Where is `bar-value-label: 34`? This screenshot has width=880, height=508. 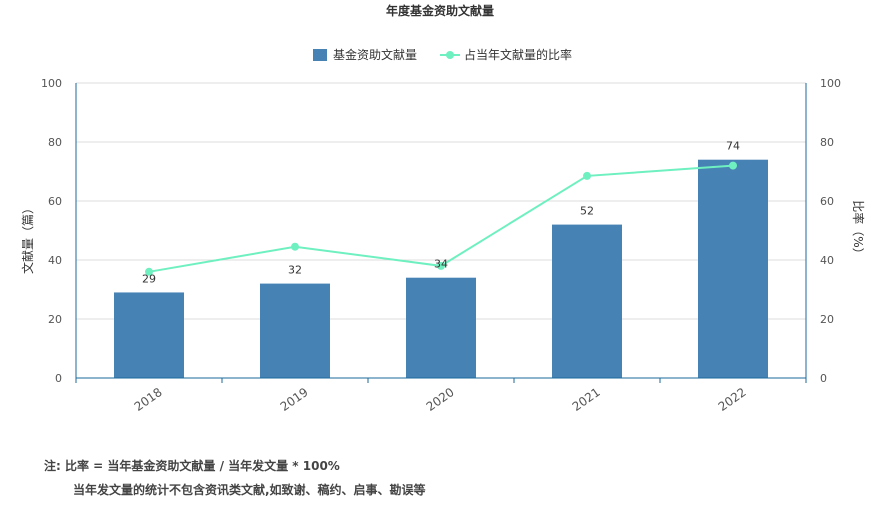
bar-value-label: 34 is located at coordinates (441, 264).